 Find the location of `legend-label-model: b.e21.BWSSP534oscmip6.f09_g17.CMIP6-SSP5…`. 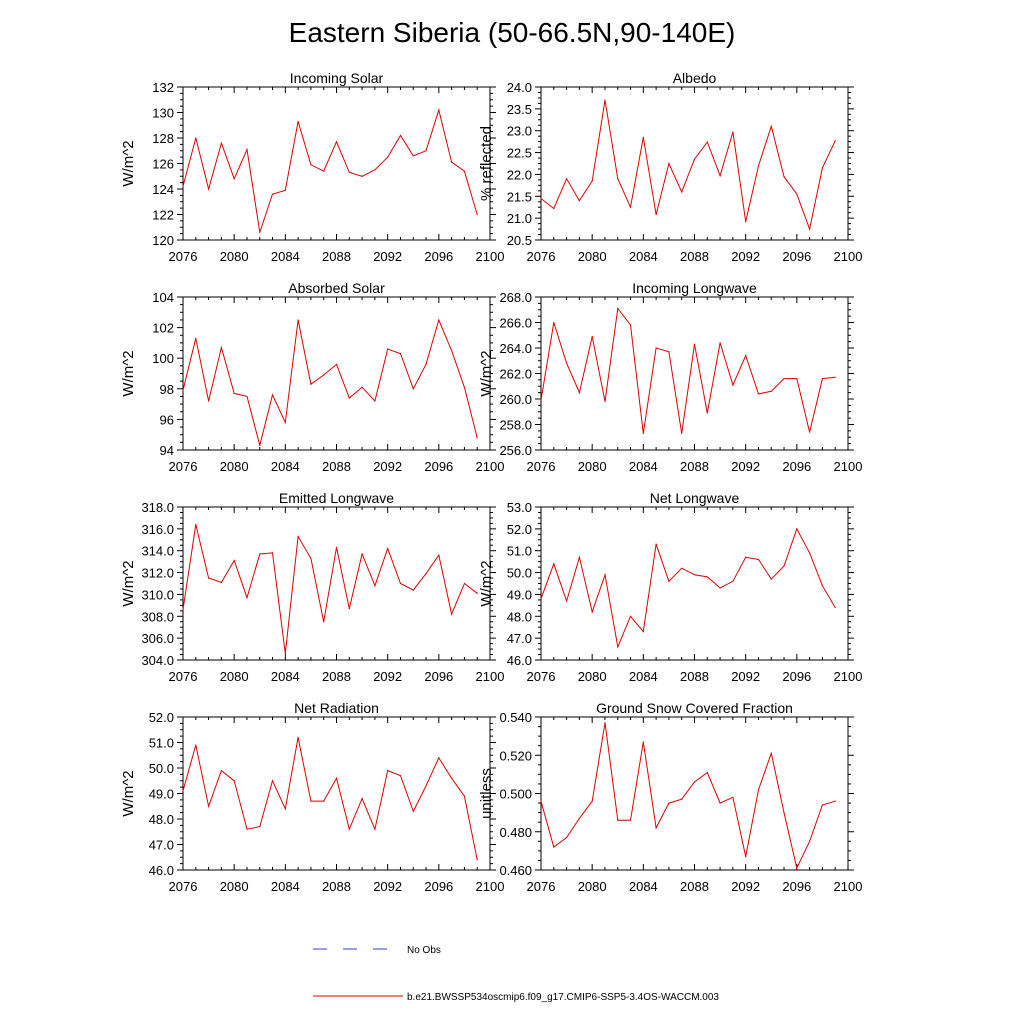

legend-label-model: b.e21.BWSSP534oscmip6.f09_g17.CMIP6-SSP5… is located at coordinates (563, 997).